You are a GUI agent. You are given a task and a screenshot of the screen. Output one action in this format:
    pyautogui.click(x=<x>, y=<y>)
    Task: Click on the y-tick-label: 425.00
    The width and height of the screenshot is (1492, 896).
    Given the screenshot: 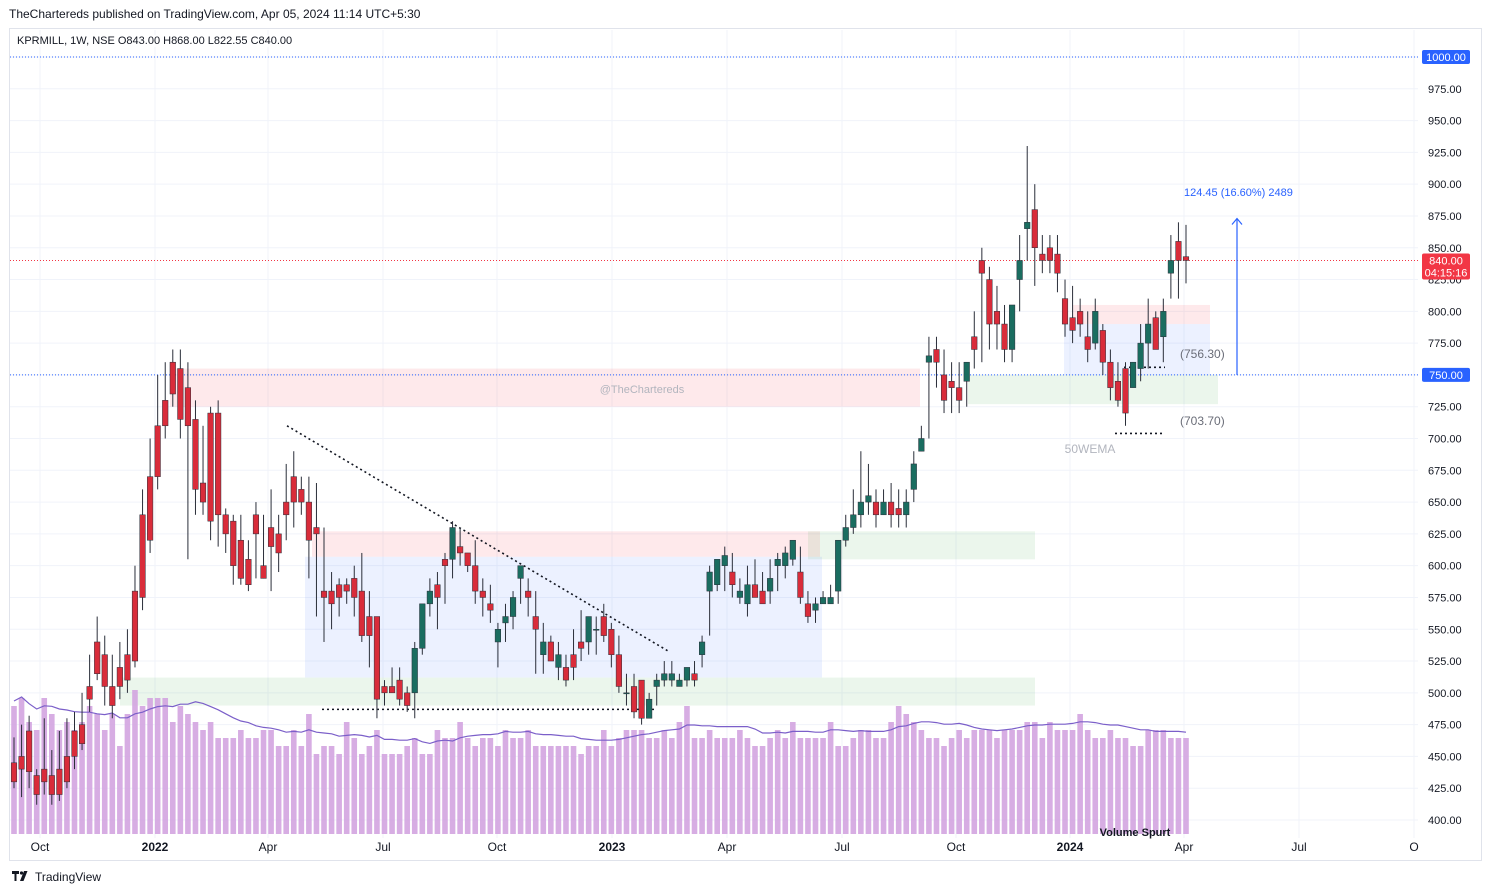 What is the action you would take?
    pyautogui.click(x=1445, y=789)
    